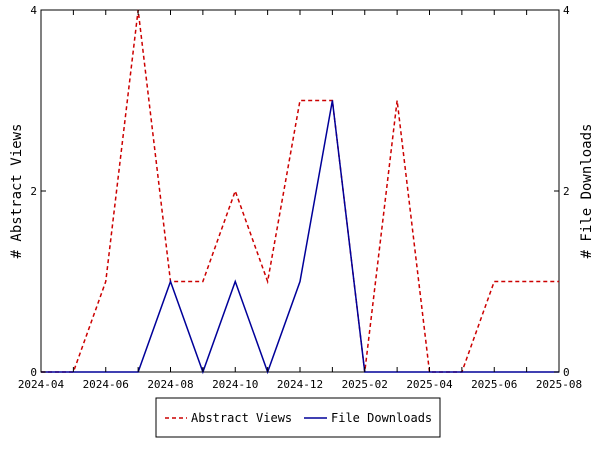 The image size is (600, 450). Describe the element at coordinates (566, 372) in the screenshot. I see `y-right-tick-label: 0` at that location.